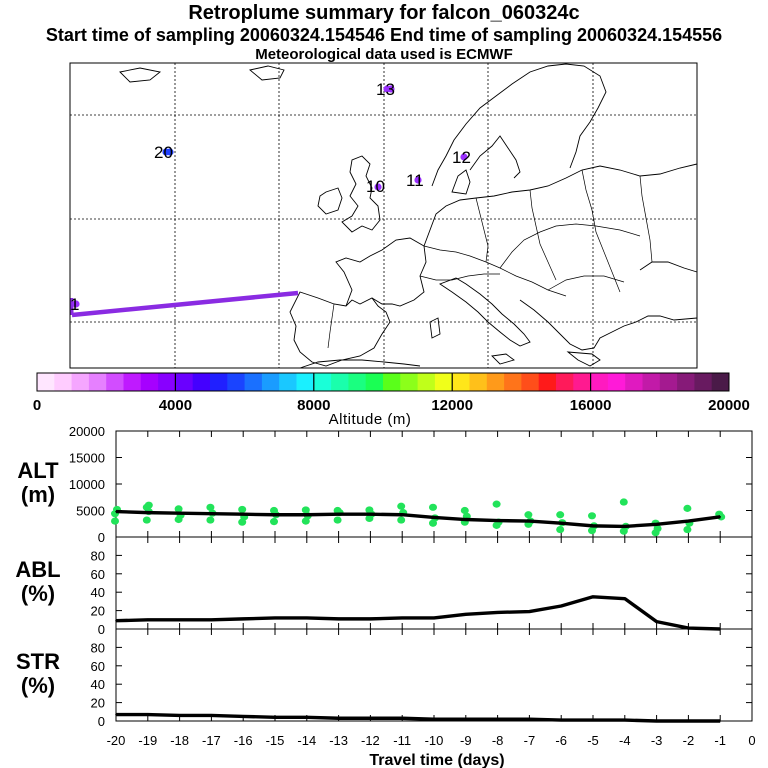  What do you see at coordinates (116, 714) in the screenshot?
I see `STR-point--20` at bounding box center [116, 714].